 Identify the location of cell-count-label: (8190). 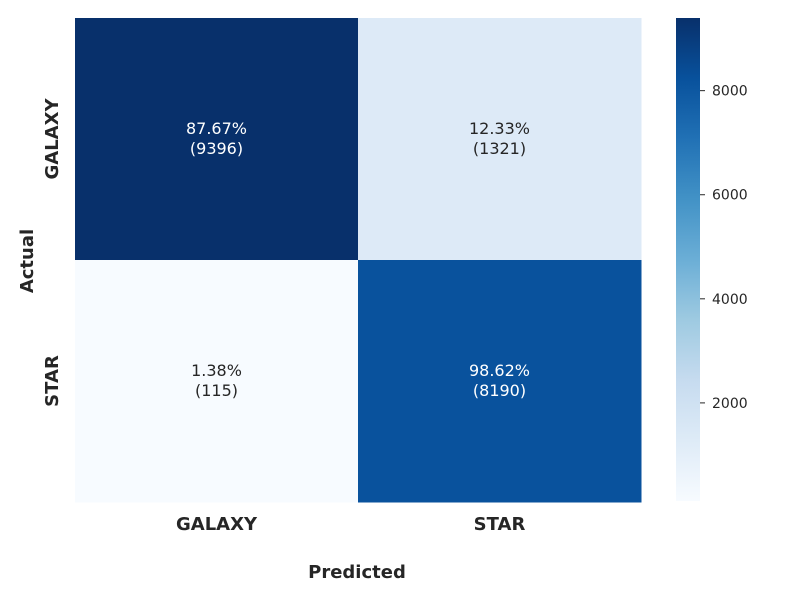
(499, 390).